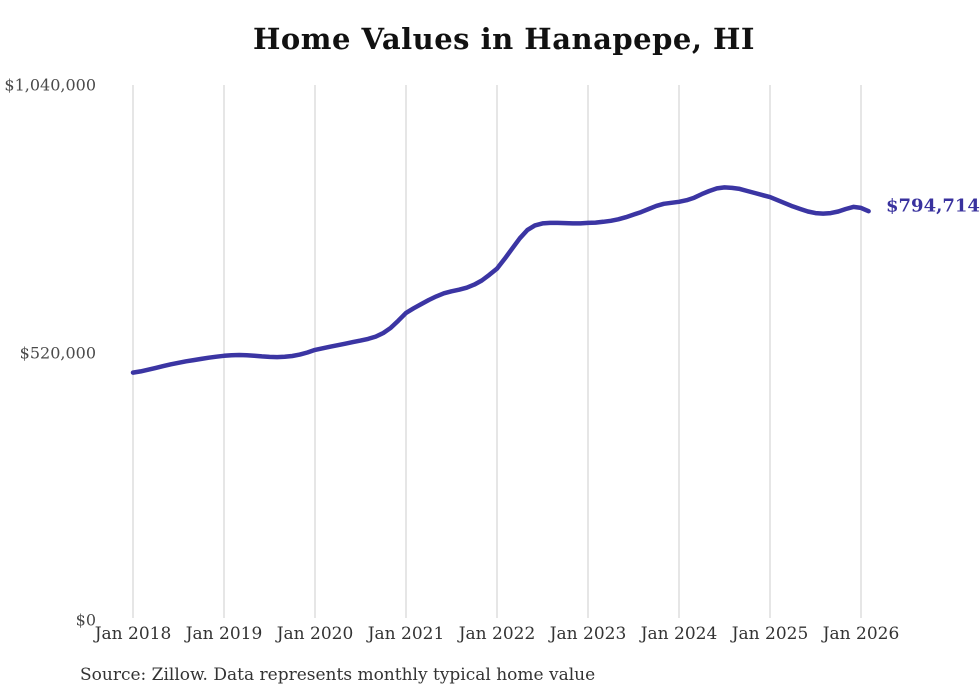 Image resolution: width=980 pixels, height=699 pixels. What do you see at coordinates (50, 85) in the screenshot?
I see `y-tick-label: $1,040,000` at bounding box center [50, 85].